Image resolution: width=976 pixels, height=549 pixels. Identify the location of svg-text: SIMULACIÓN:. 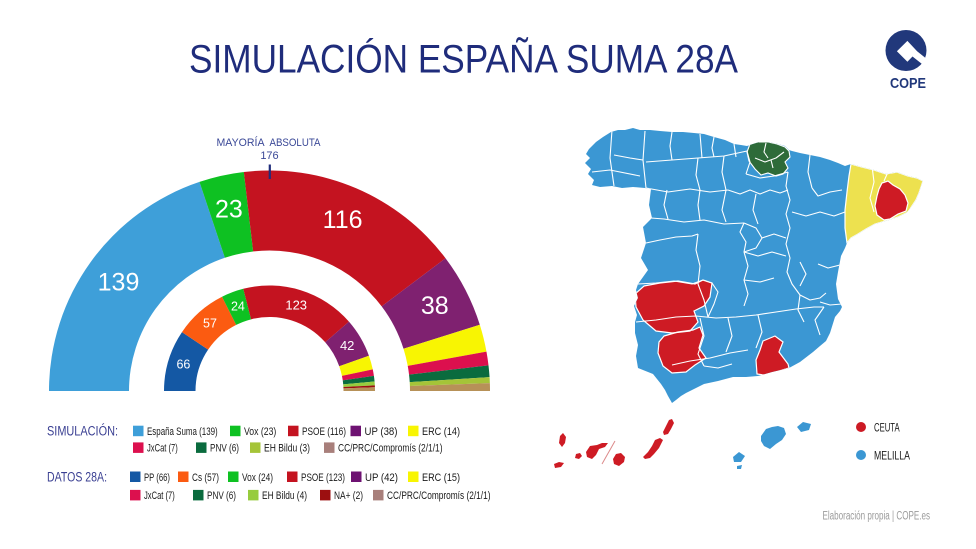
(82, 431).